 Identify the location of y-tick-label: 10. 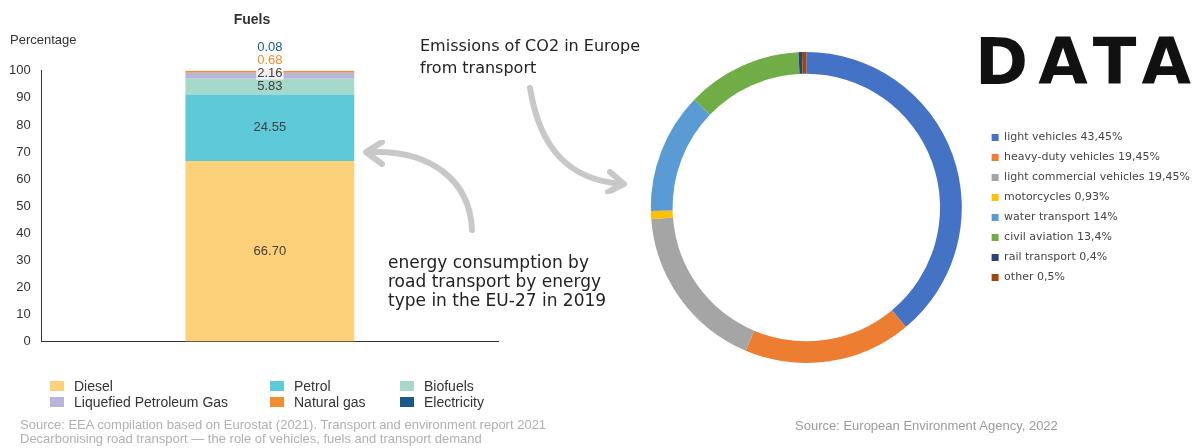
(23, 314).